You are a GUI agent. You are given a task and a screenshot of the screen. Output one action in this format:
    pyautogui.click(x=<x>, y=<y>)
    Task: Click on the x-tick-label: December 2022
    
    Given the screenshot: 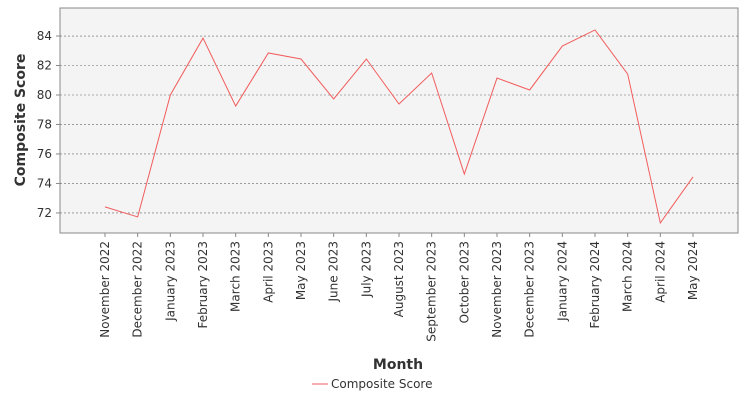 What is the action you would take?
    pyautogui.click(x=138, y=289)
    